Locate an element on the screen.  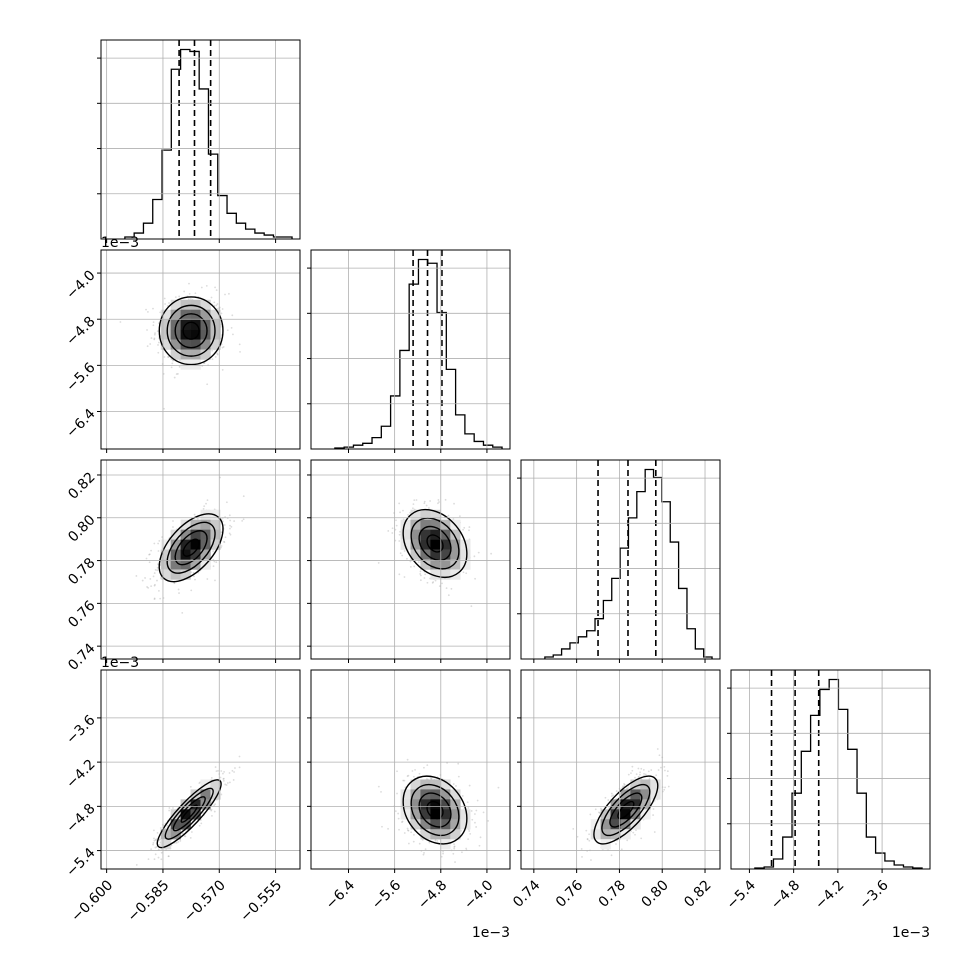
y-tick-label: −4.0 is located at coordinates (80, 284).